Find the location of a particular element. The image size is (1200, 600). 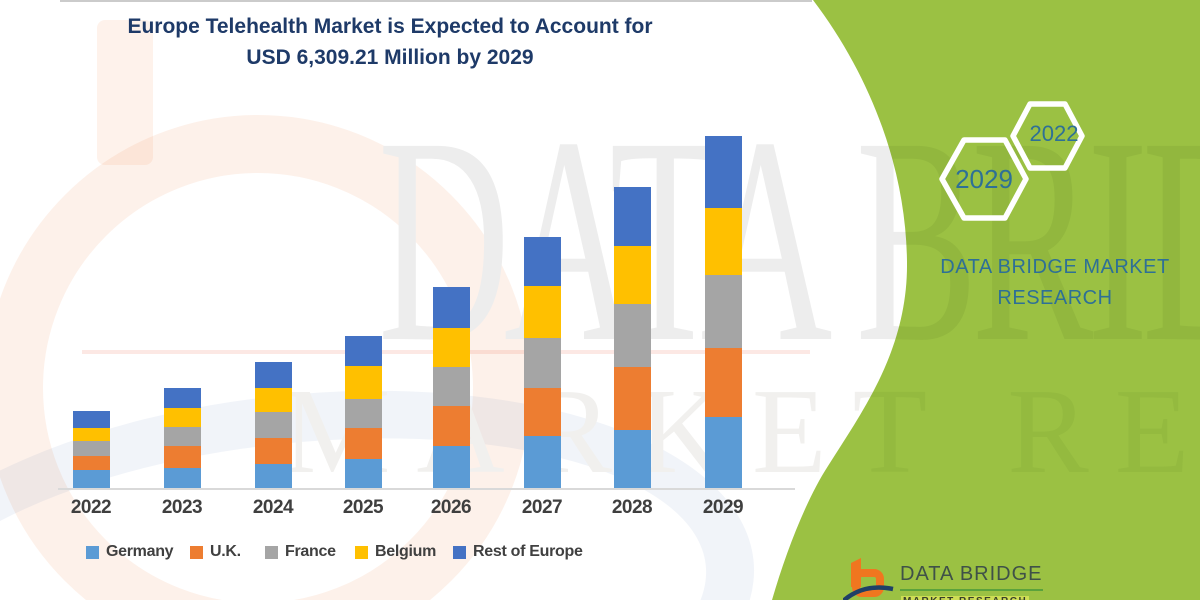

legend-item-belgium: Belgium is located at coordinates (395, 552).